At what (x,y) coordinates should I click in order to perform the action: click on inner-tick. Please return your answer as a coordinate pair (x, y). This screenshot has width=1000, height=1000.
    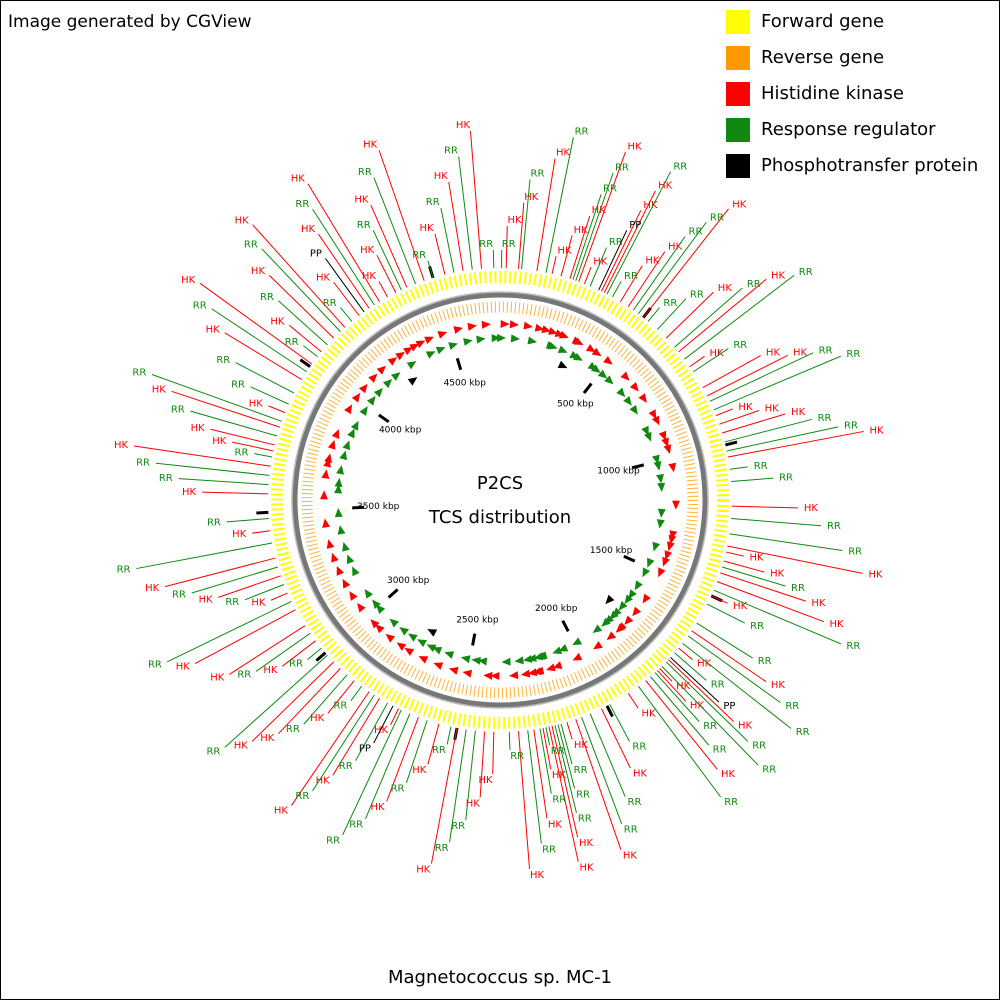
    Looking at the image, I should click on (629, 558).